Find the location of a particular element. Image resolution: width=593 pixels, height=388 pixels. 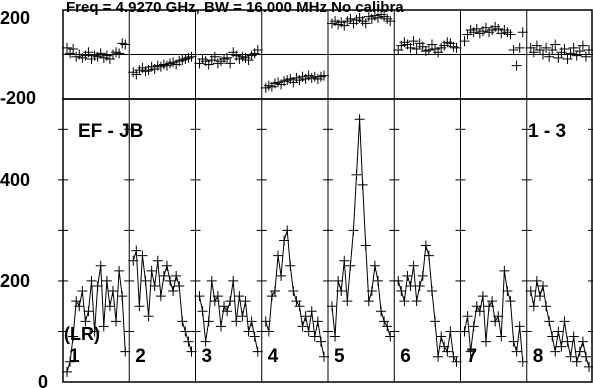

channel-label: 4 is located at coordinates (273, 356).